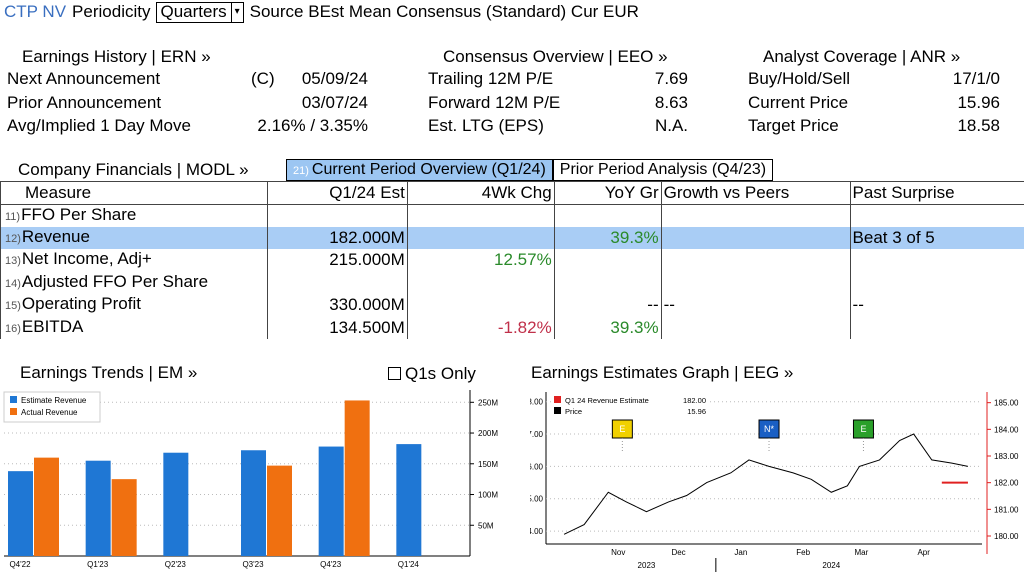  What do you see at coordinates (803, 552) in the screenshot?
I see `x-tick-label: Feb` at bounding box center [803, 552].